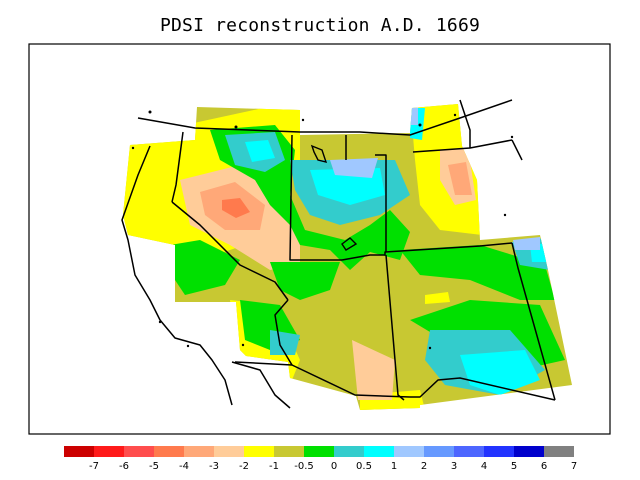  What do you see at coordinates (94, 466) in the screenshot?
I see `legend-label: -7` at bounding box center [94, 466].